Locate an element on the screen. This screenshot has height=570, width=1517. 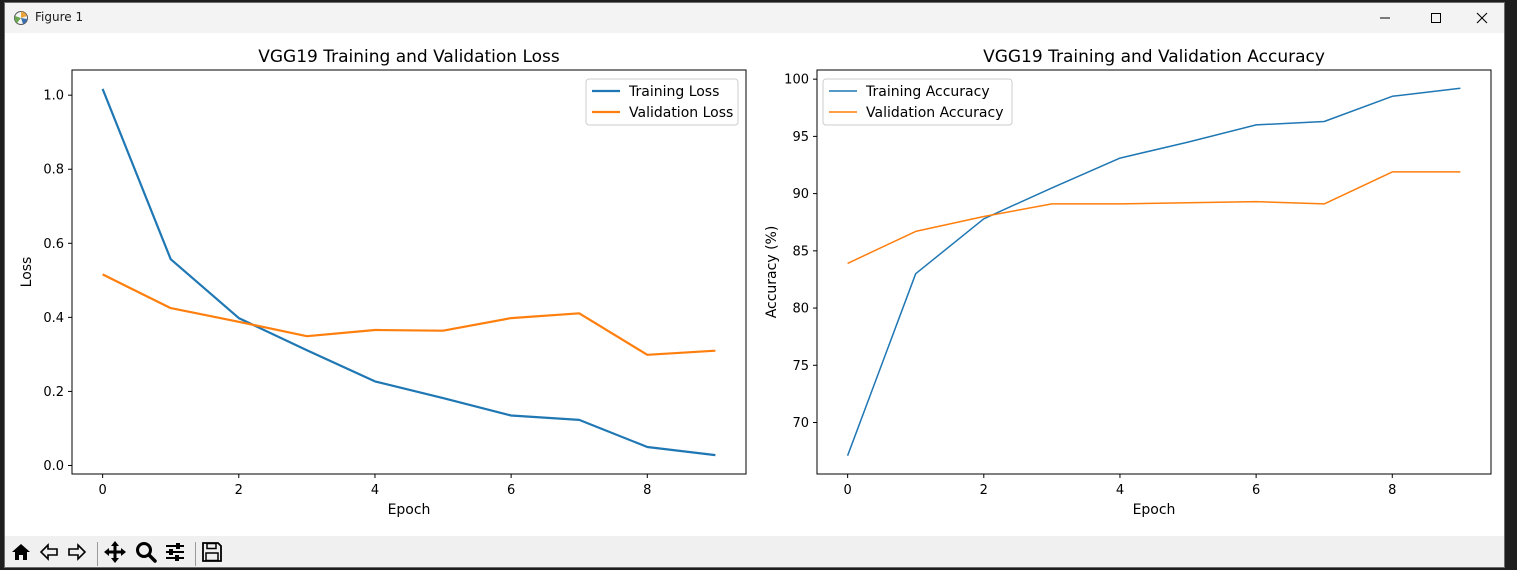
forward-button is located at coordinates (77, 554).